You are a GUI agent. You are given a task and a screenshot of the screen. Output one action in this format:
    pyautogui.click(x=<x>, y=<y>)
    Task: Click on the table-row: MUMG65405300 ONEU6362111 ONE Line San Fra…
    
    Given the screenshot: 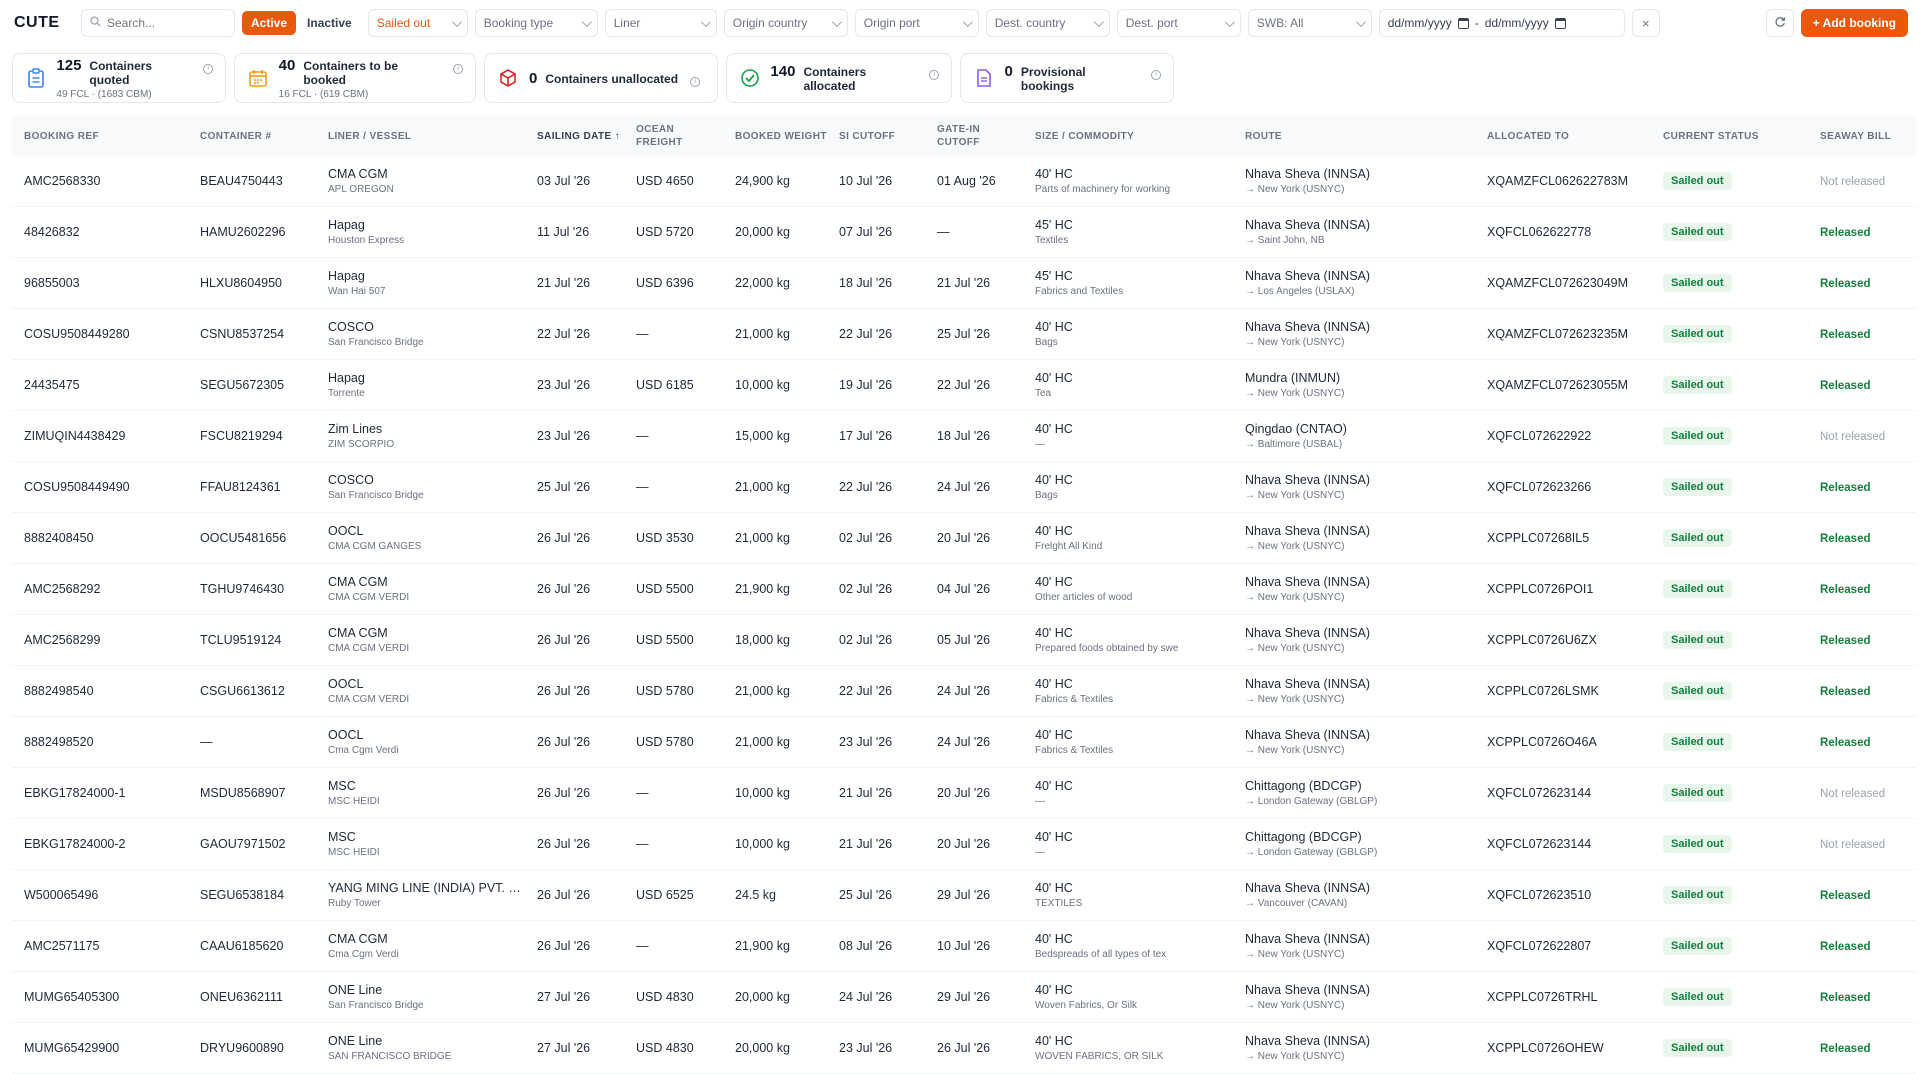 What is the action you would take?
    pyautogui.click(x=964, y=997)
    